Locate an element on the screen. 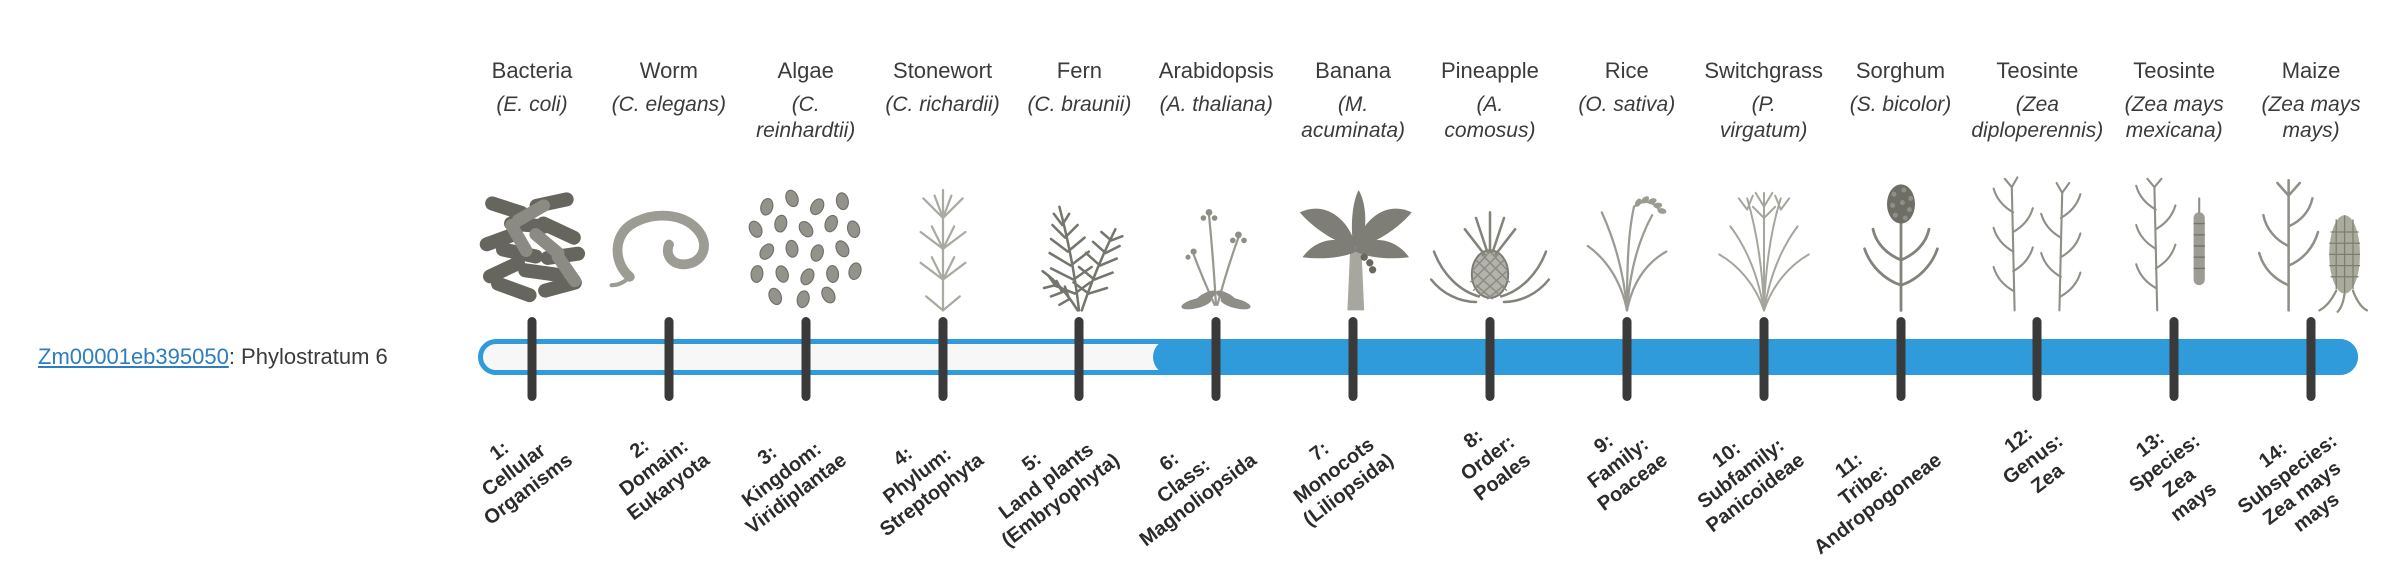 This screenshot has width=2400, height=580. taxon-scientific-name: (E. coli) is located at coordinates (532, 104).